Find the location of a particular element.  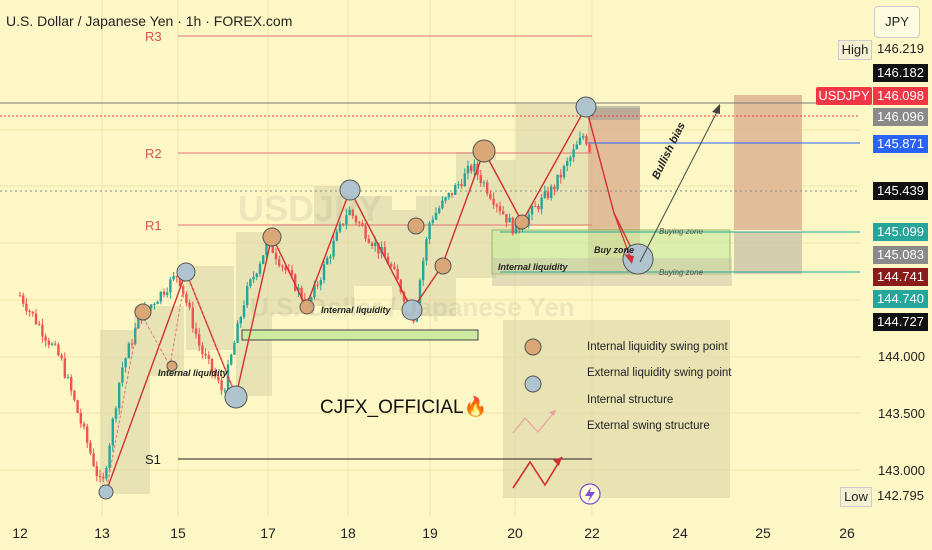

legend-external-swatch is located at coordinates (533, 384).